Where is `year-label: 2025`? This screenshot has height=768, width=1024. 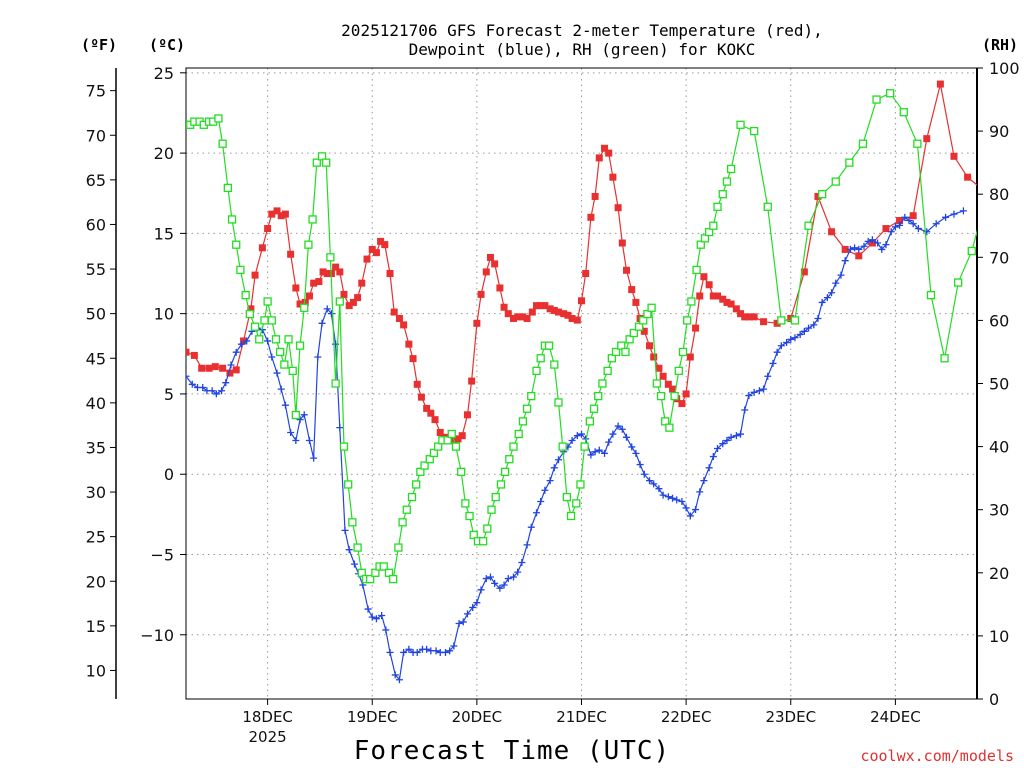 year-label: 2025 is located at coordinates (268, 737).